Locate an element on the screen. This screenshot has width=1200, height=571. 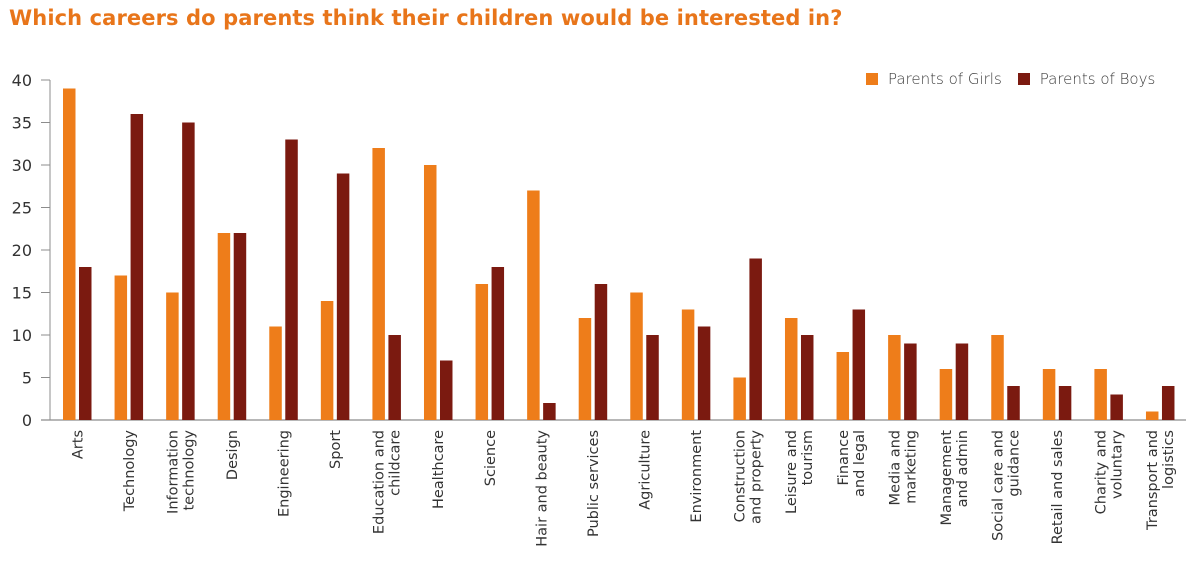
y-tick-label: 15 is located at coordinates (22, 293).